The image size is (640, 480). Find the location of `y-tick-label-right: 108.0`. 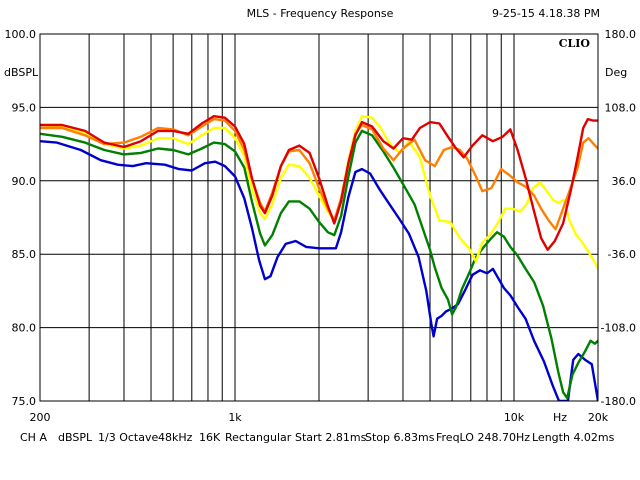

y-tick-label-right: 108.0 is located at coordinates (621, 107).